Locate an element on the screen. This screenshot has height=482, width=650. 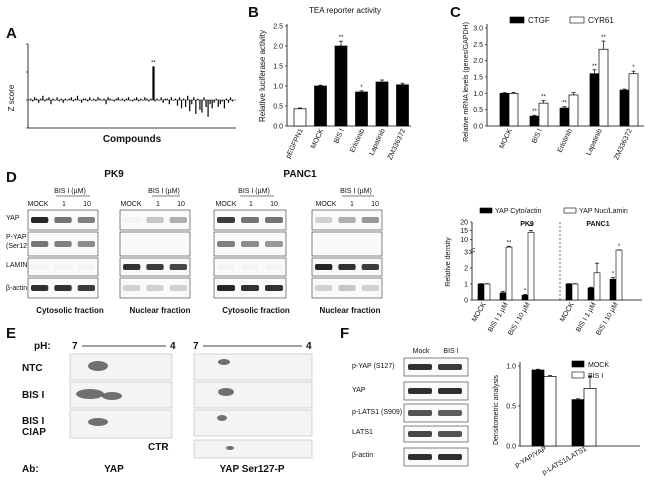
panel-d-lane-10-2: 10 is located at coordinates (181, 204).